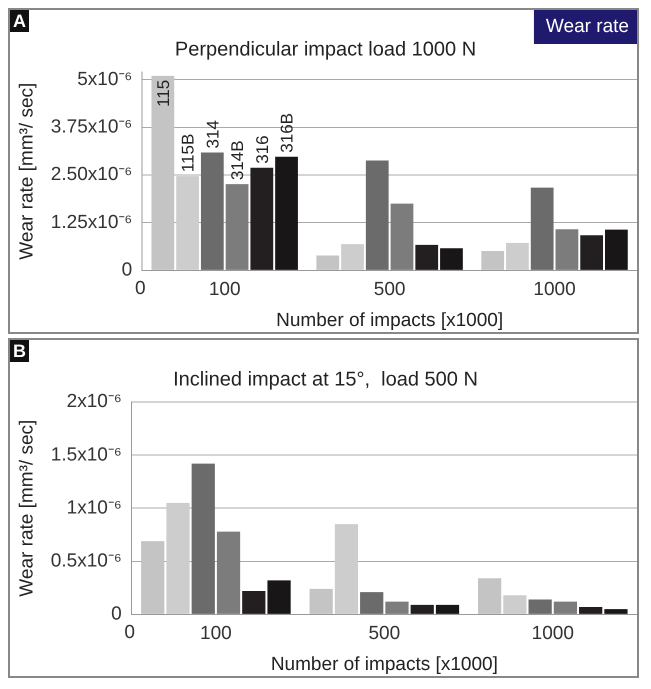  What do you see at coordinates (325, 379) in the screenshot?
I see `chart-title: Inclined impact at 15°, load 500 N` at bounding box center [325, 379].